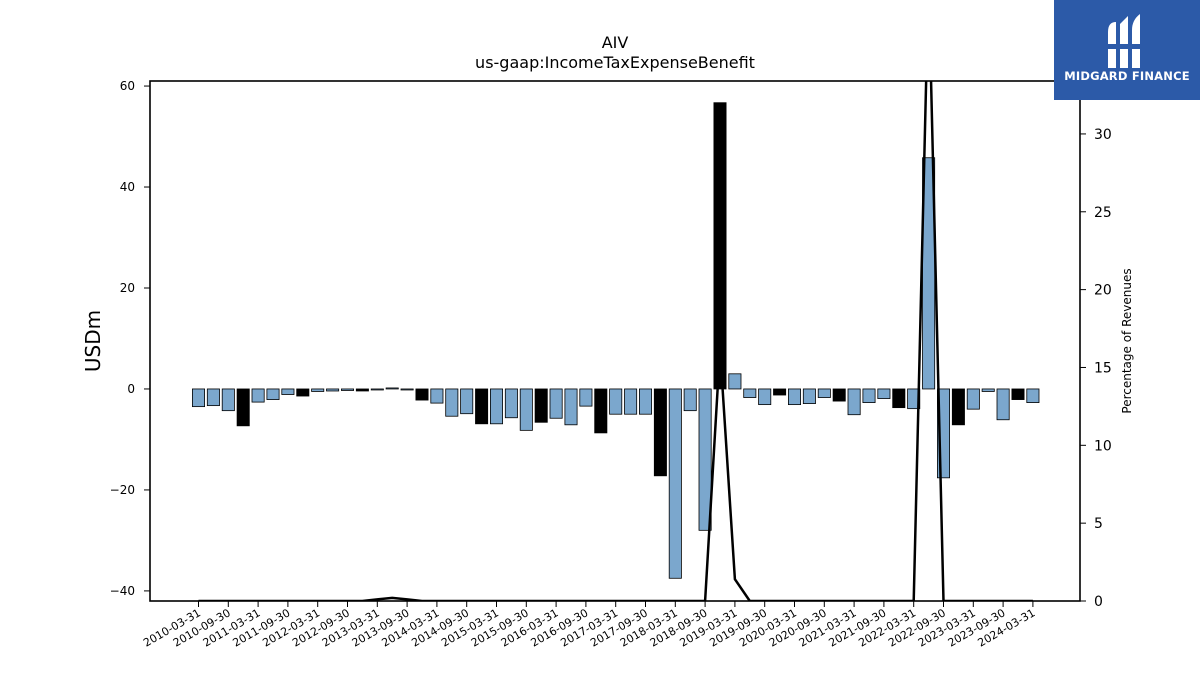  I want to click on y-axis-label: USDm, so click(93, 341).